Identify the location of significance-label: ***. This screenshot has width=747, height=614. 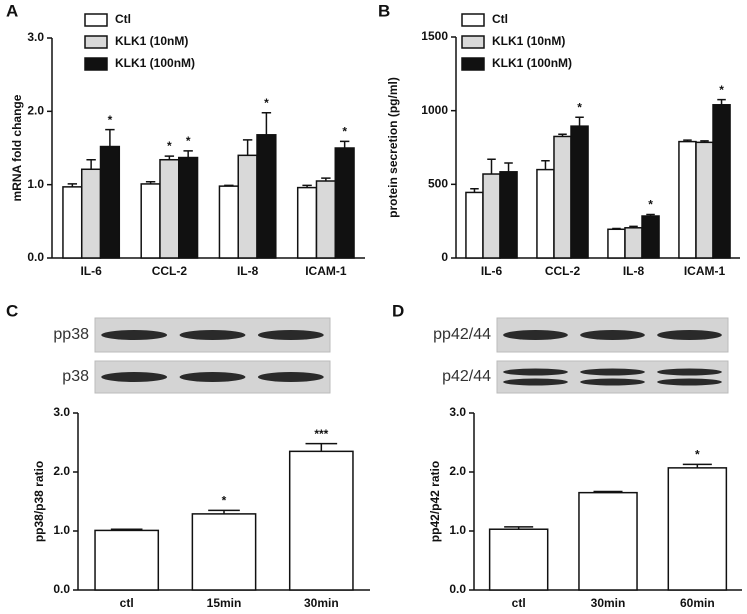
(321, 434).